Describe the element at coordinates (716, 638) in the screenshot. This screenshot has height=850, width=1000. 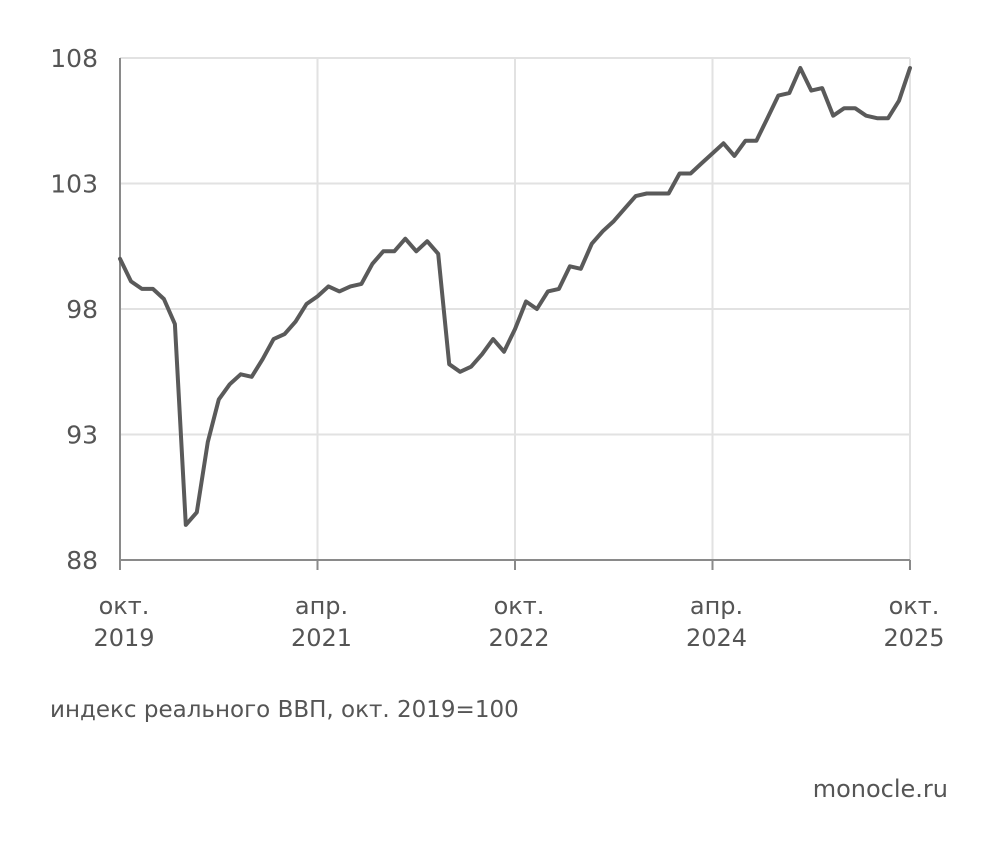
I see `x-tick-year: 2024` at that location.